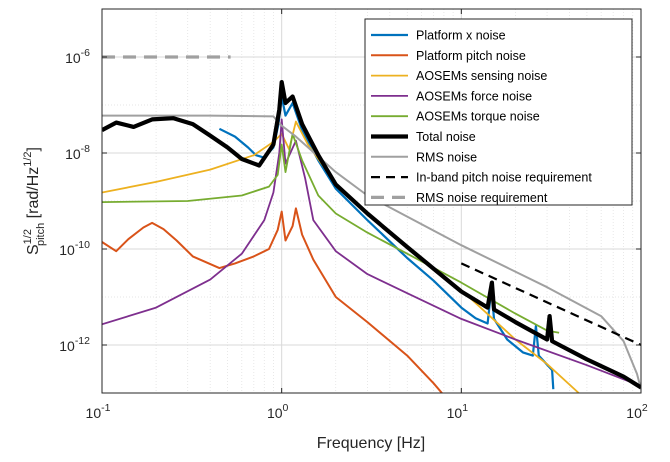 The height and width of the screenshot is (462, 670). Describe the element at coordinates (458, 411) in the screenshot. I see `x-tick-label: 10¹` at that location.